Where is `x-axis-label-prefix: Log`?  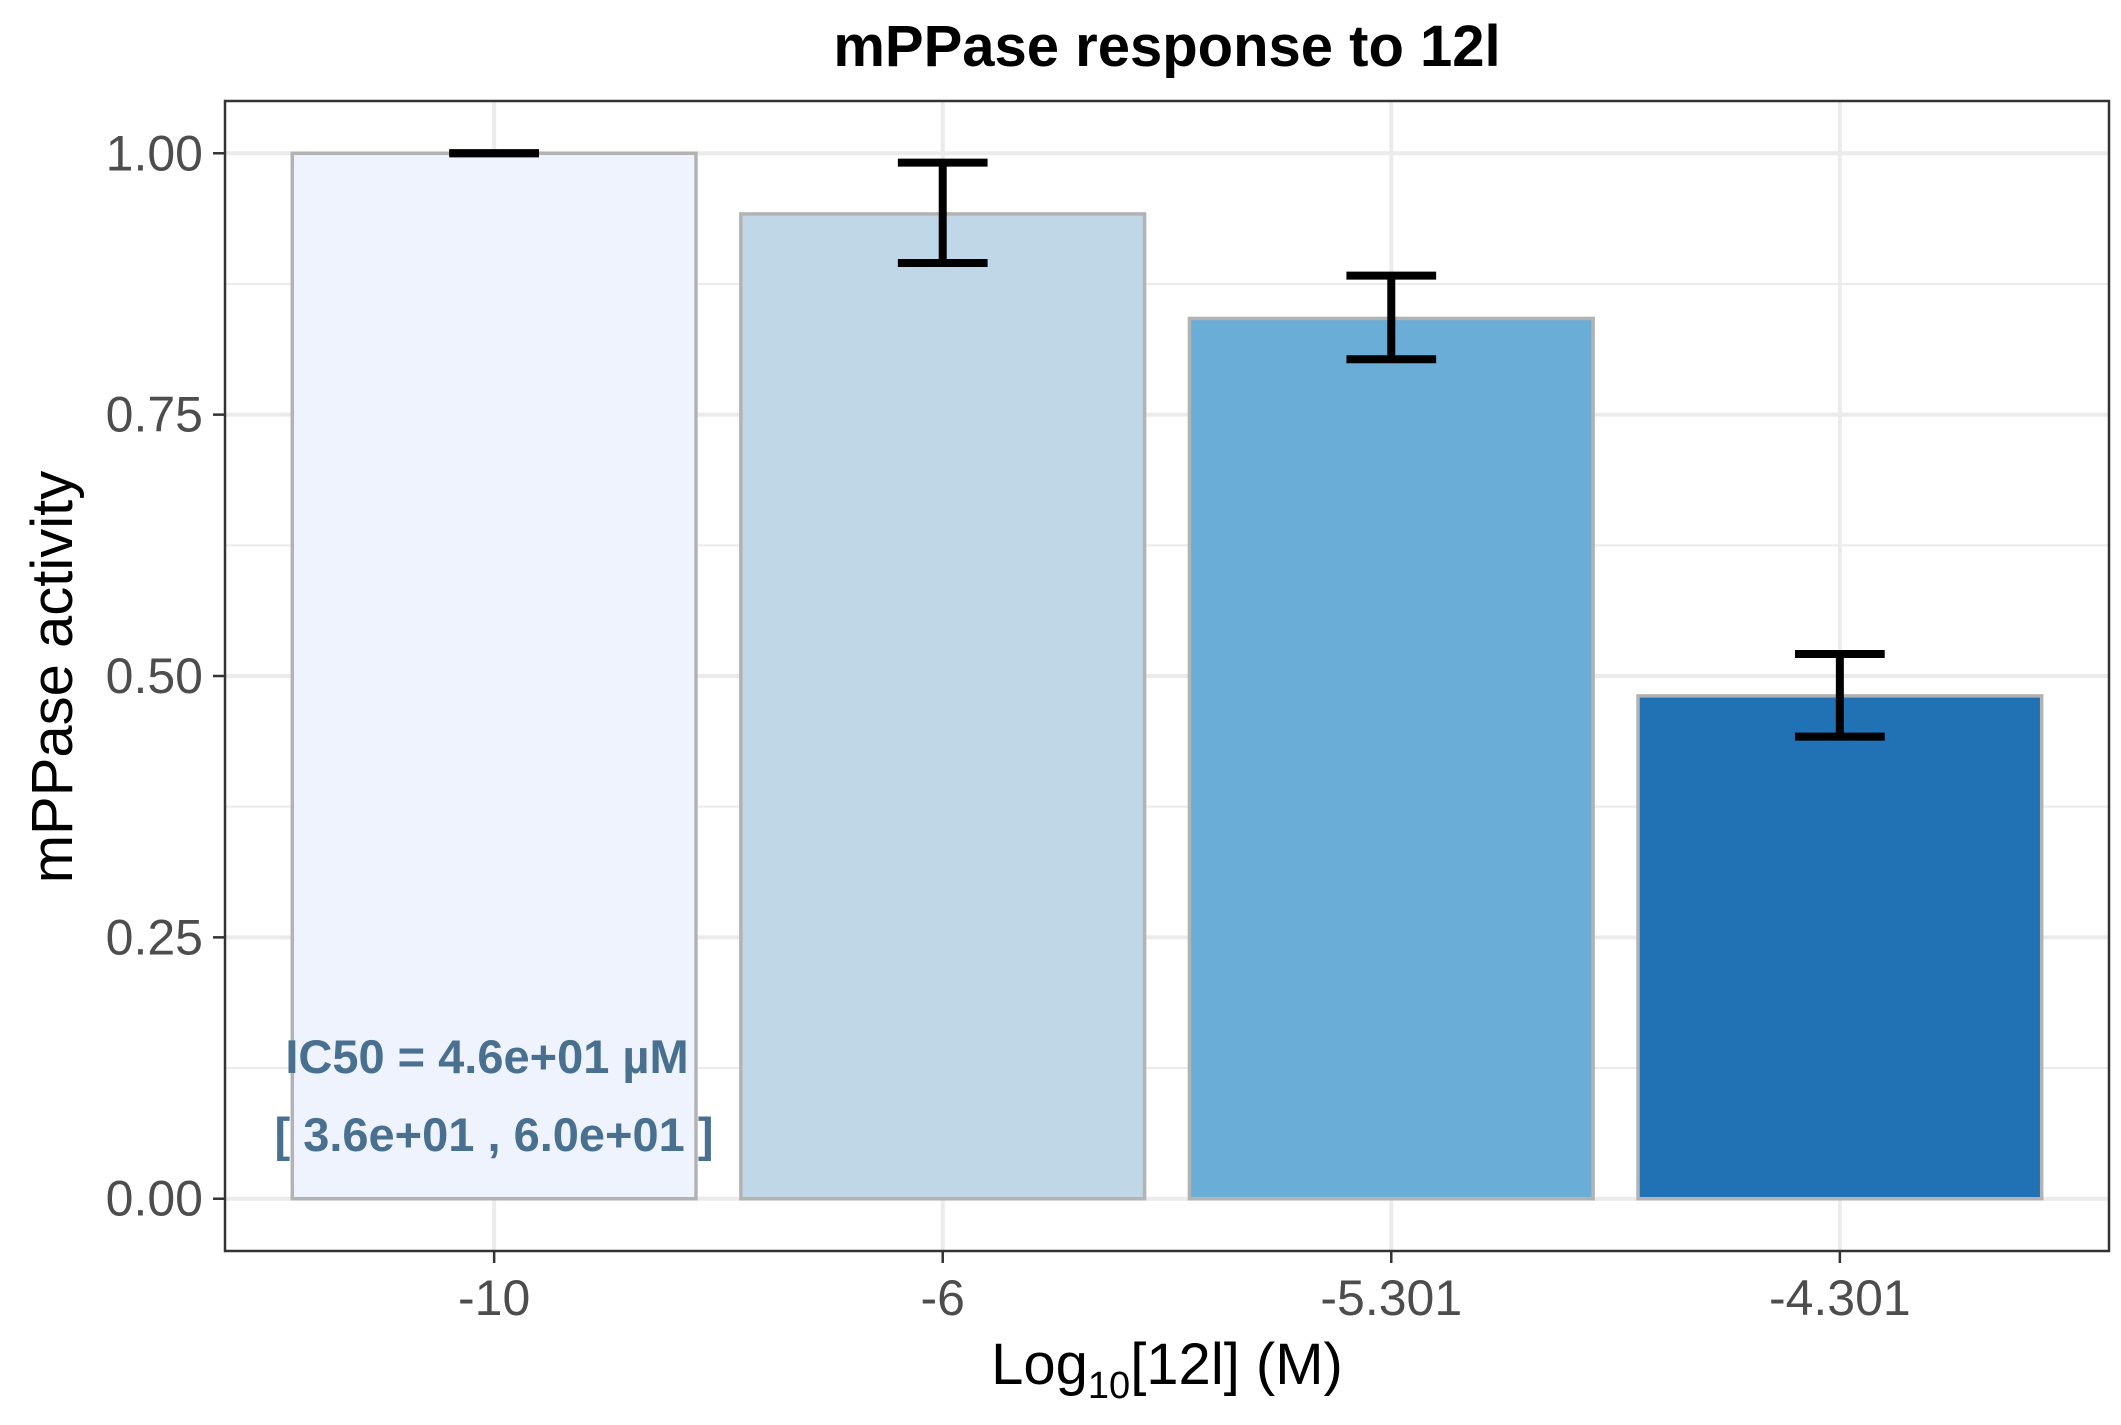
x-axis-label-prefix: Log is located at coordinates (1039, 1364).